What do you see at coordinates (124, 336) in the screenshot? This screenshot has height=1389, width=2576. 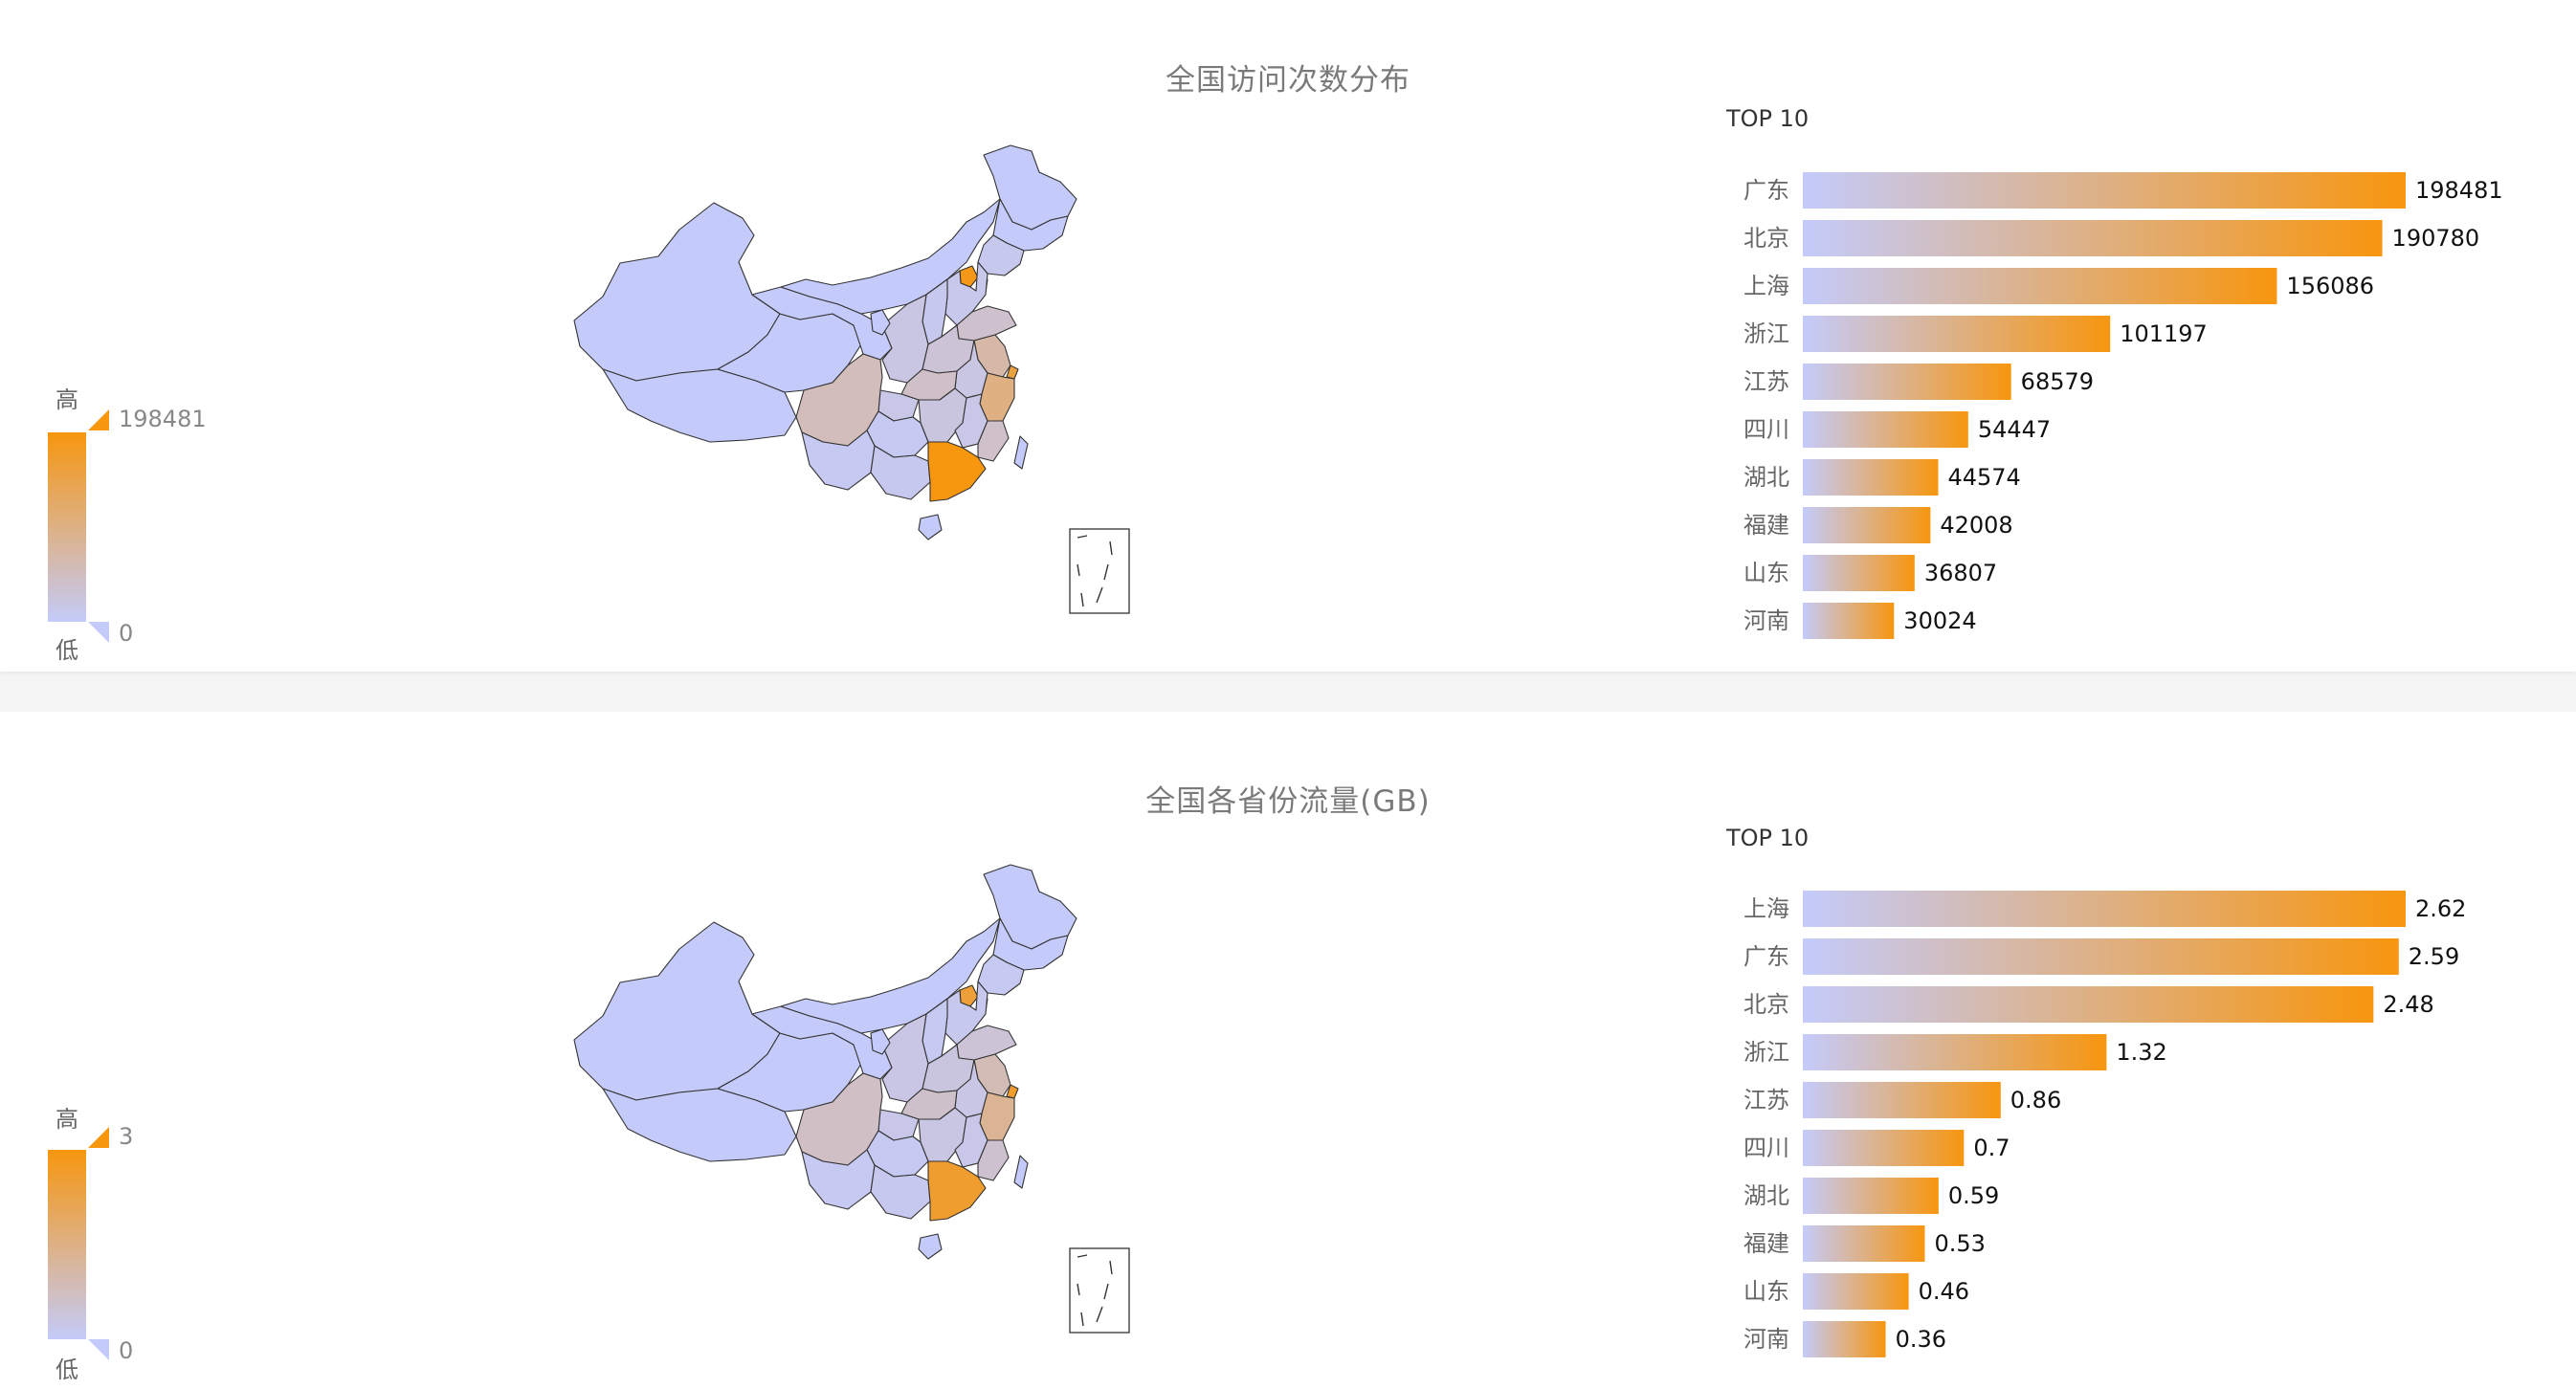 I see `visual-map-legend: 高 198481 0 低` at bounding box center [124, 336].